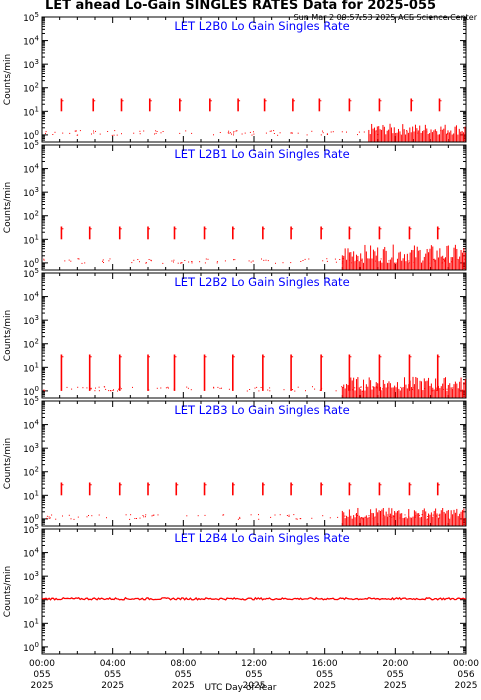 The width and height of the screenshot is (481, 700). Describe the element at coordinates (31, 17) in the screenshot. I see `y-tick-label: 10⁵` at that location.